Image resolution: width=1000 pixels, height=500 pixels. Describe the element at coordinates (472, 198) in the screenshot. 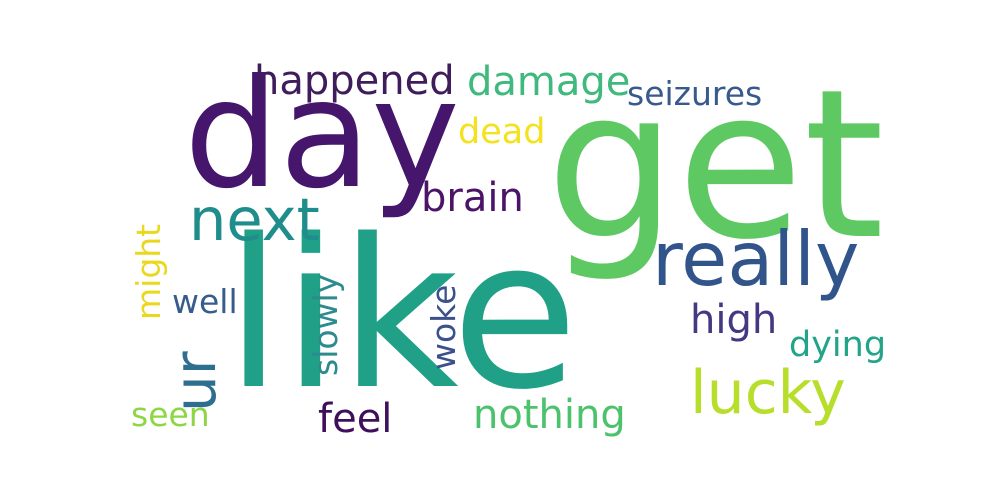

I see `word-brain: brain` at that location.